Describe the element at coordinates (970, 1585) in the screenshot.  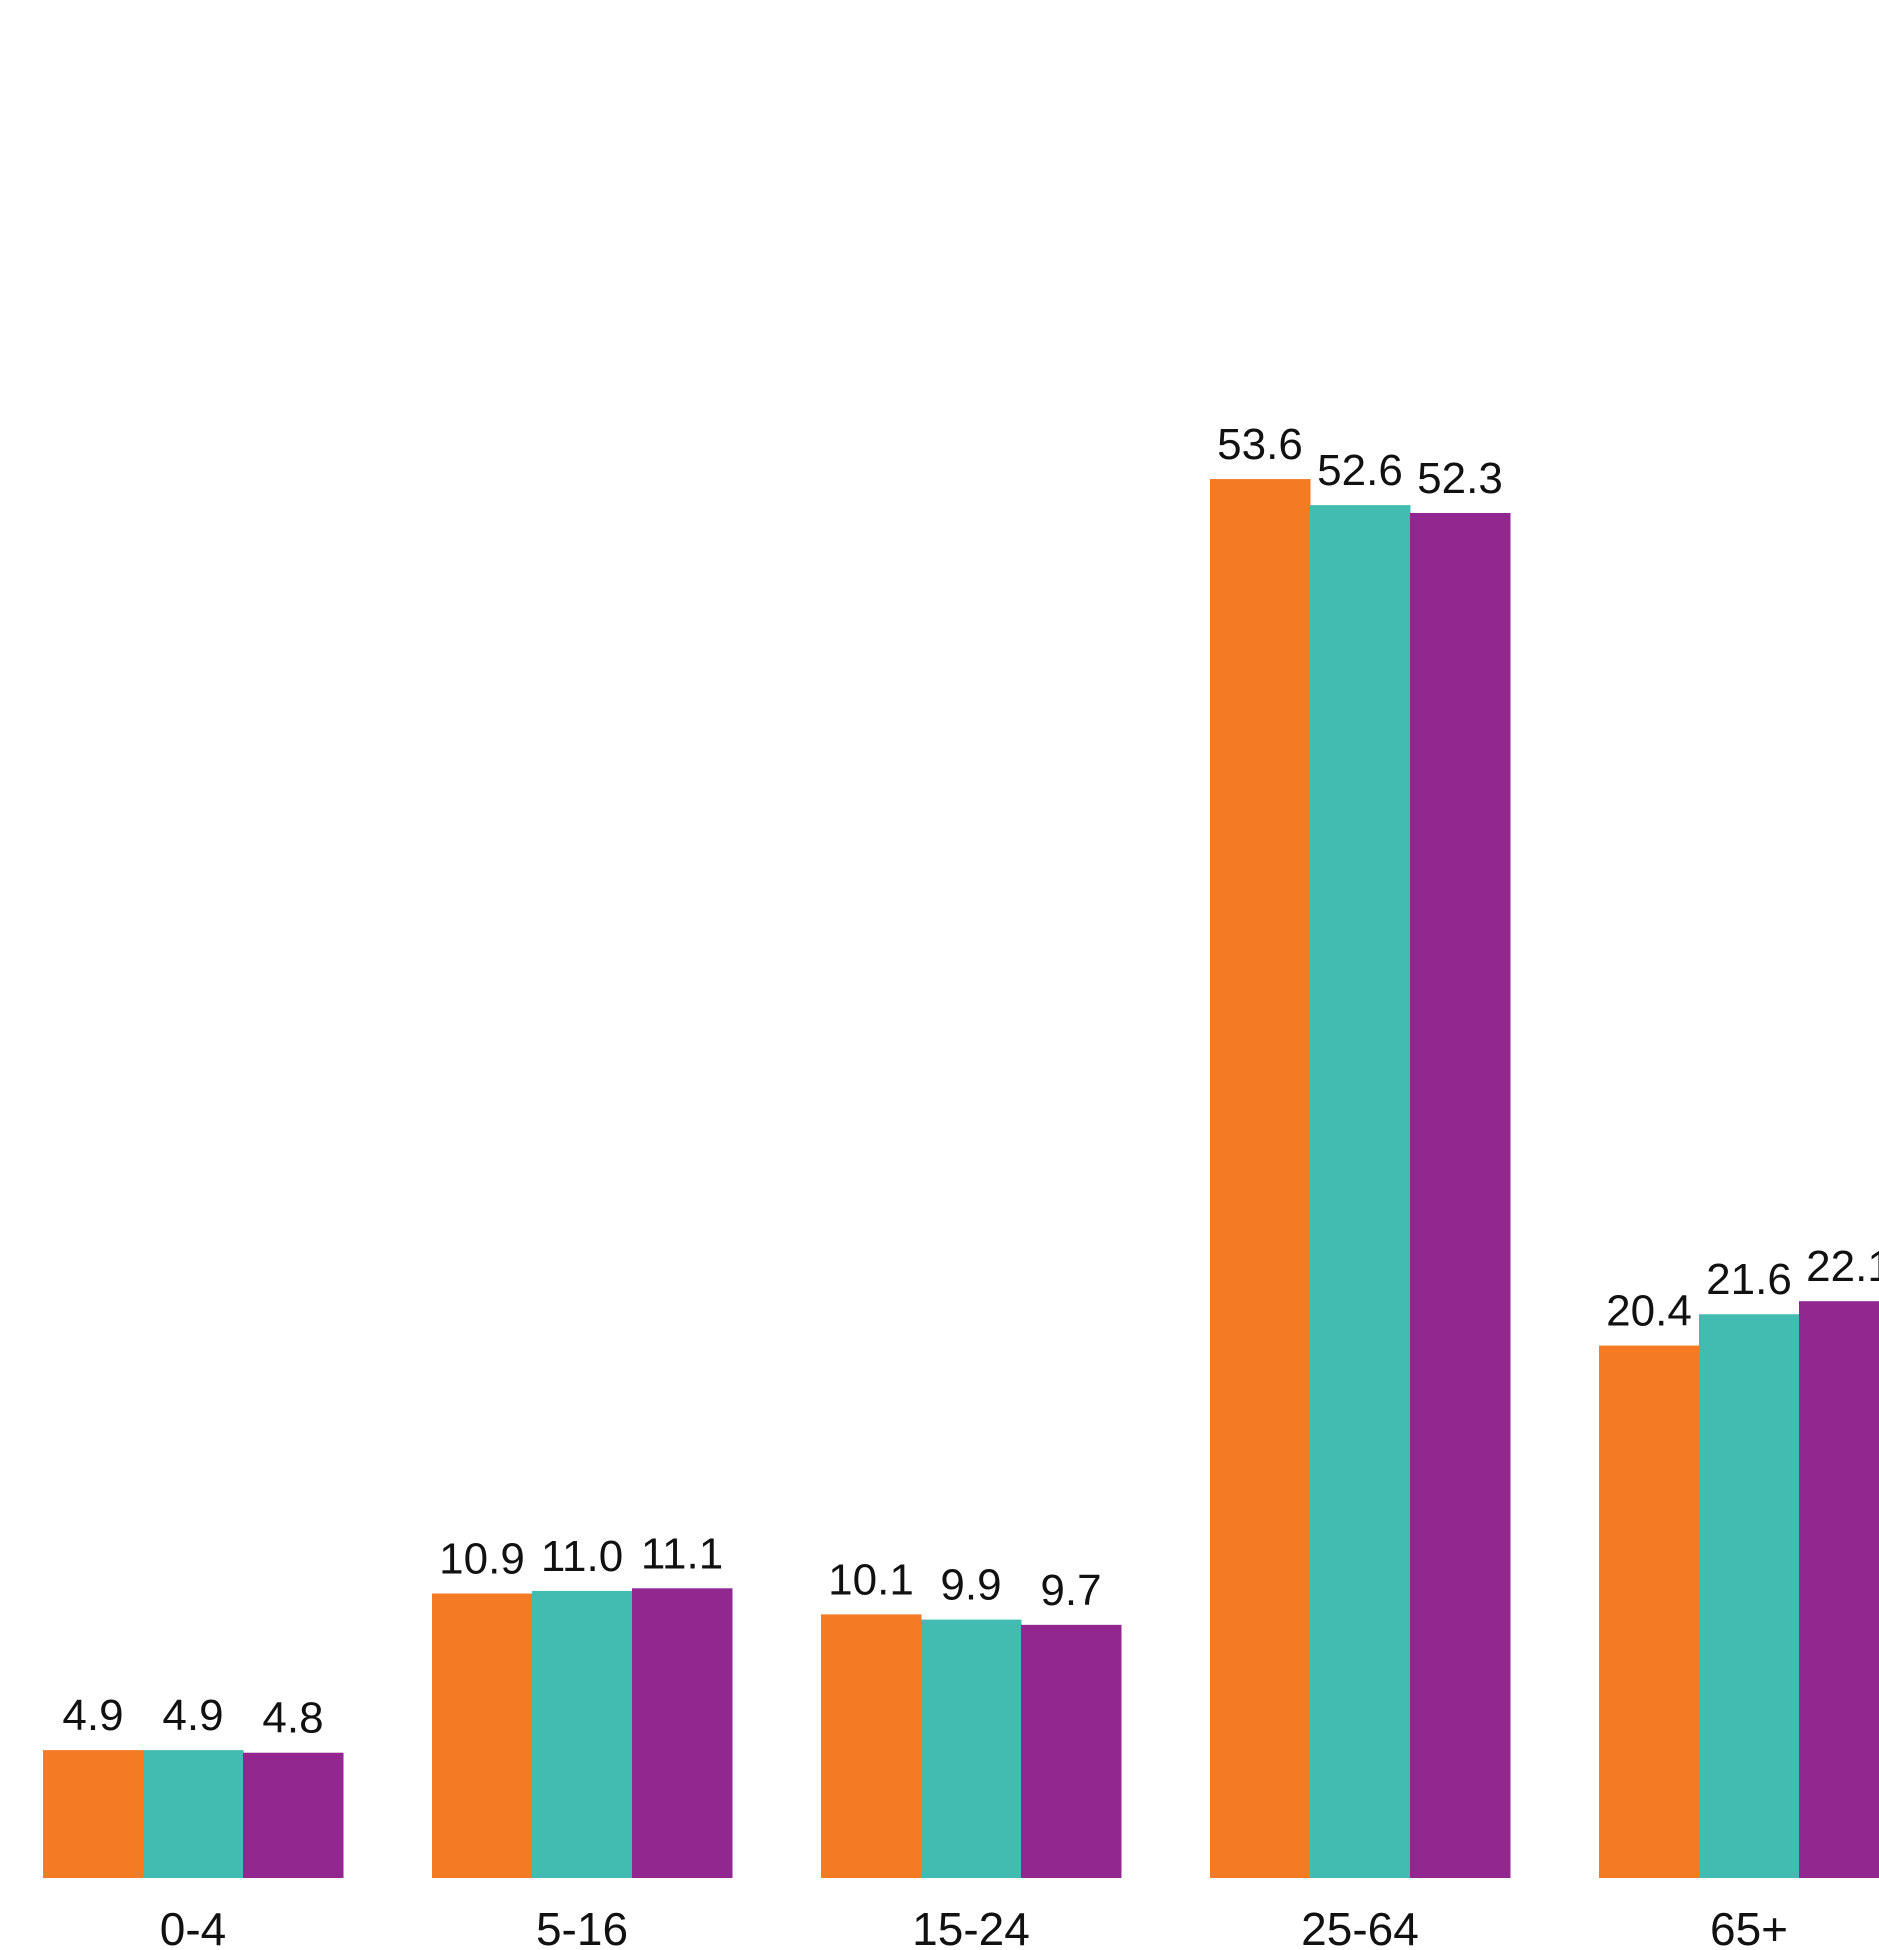
I see `data-label: 9.9` at that location.